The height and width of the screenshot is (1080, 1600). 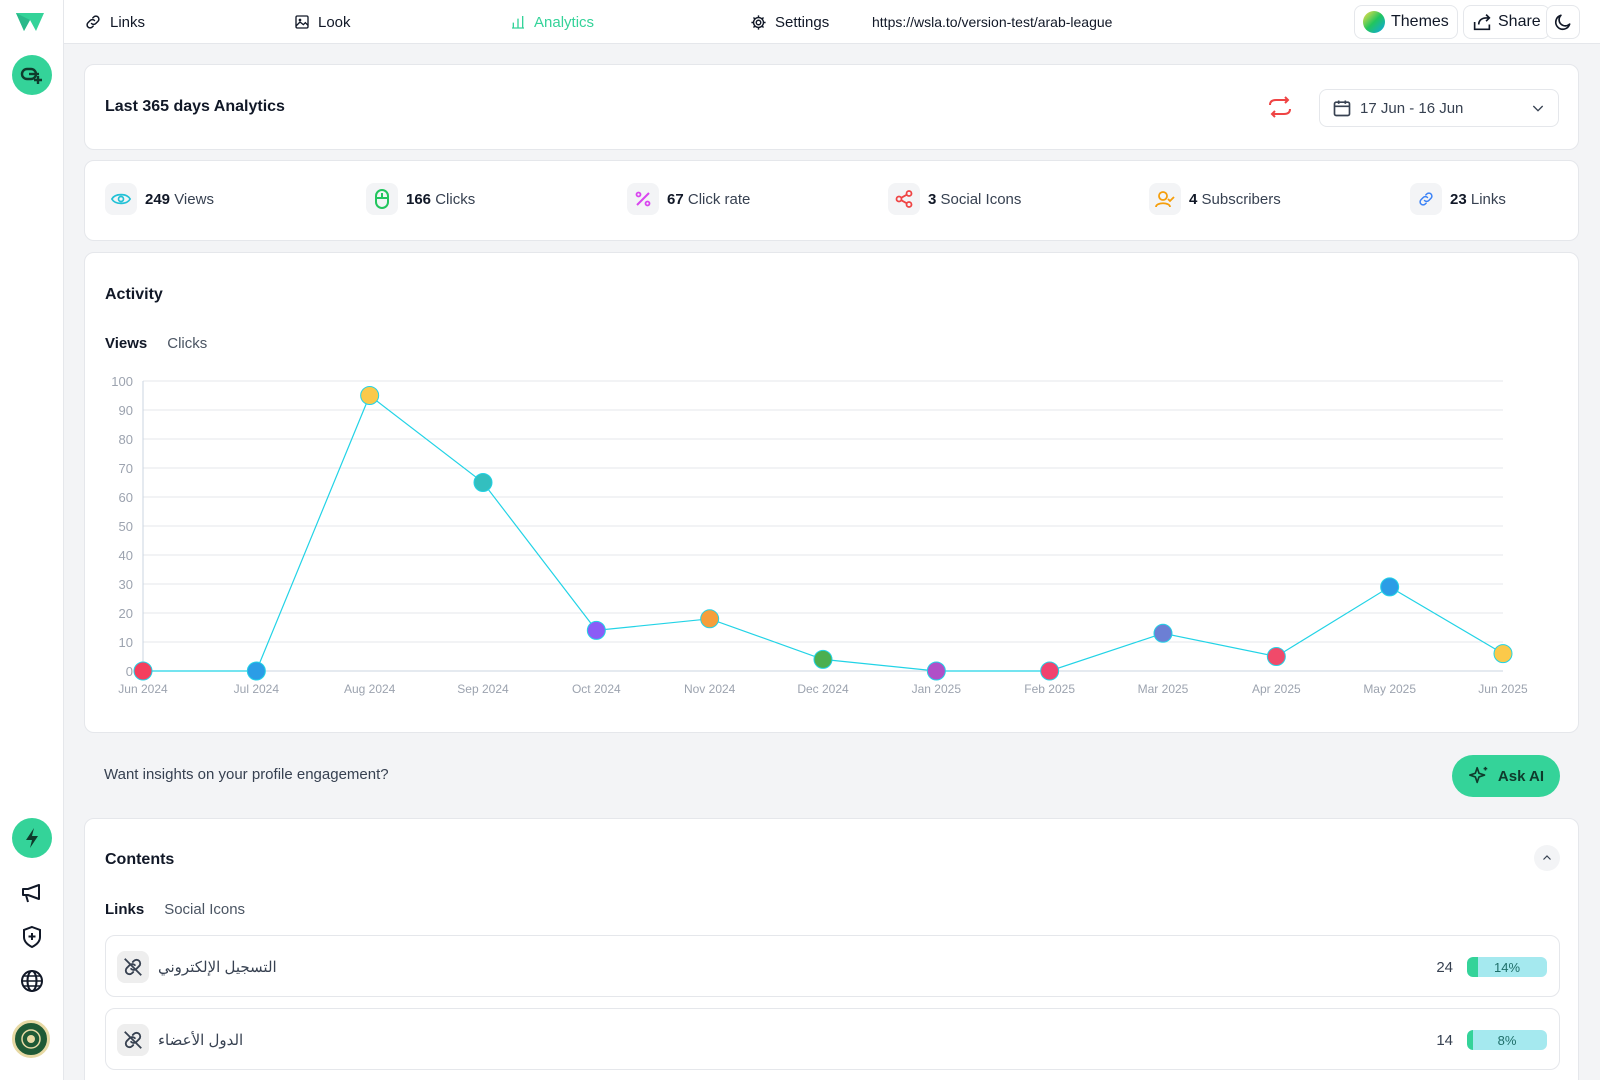 What do you see at coordinates (455, 199) in the screenshot?
I see `stat-clicks-label: Clicks` at bounding box center [455, 199].